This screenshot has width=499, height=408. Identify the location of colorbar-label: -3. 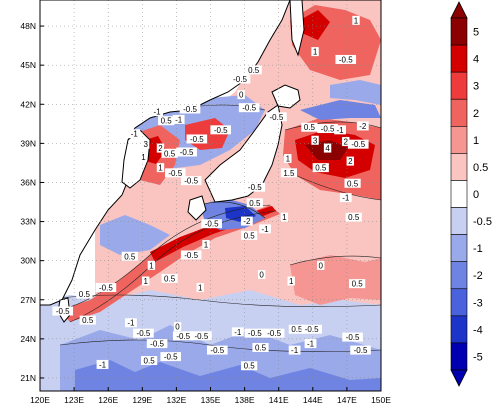
(478, 303).